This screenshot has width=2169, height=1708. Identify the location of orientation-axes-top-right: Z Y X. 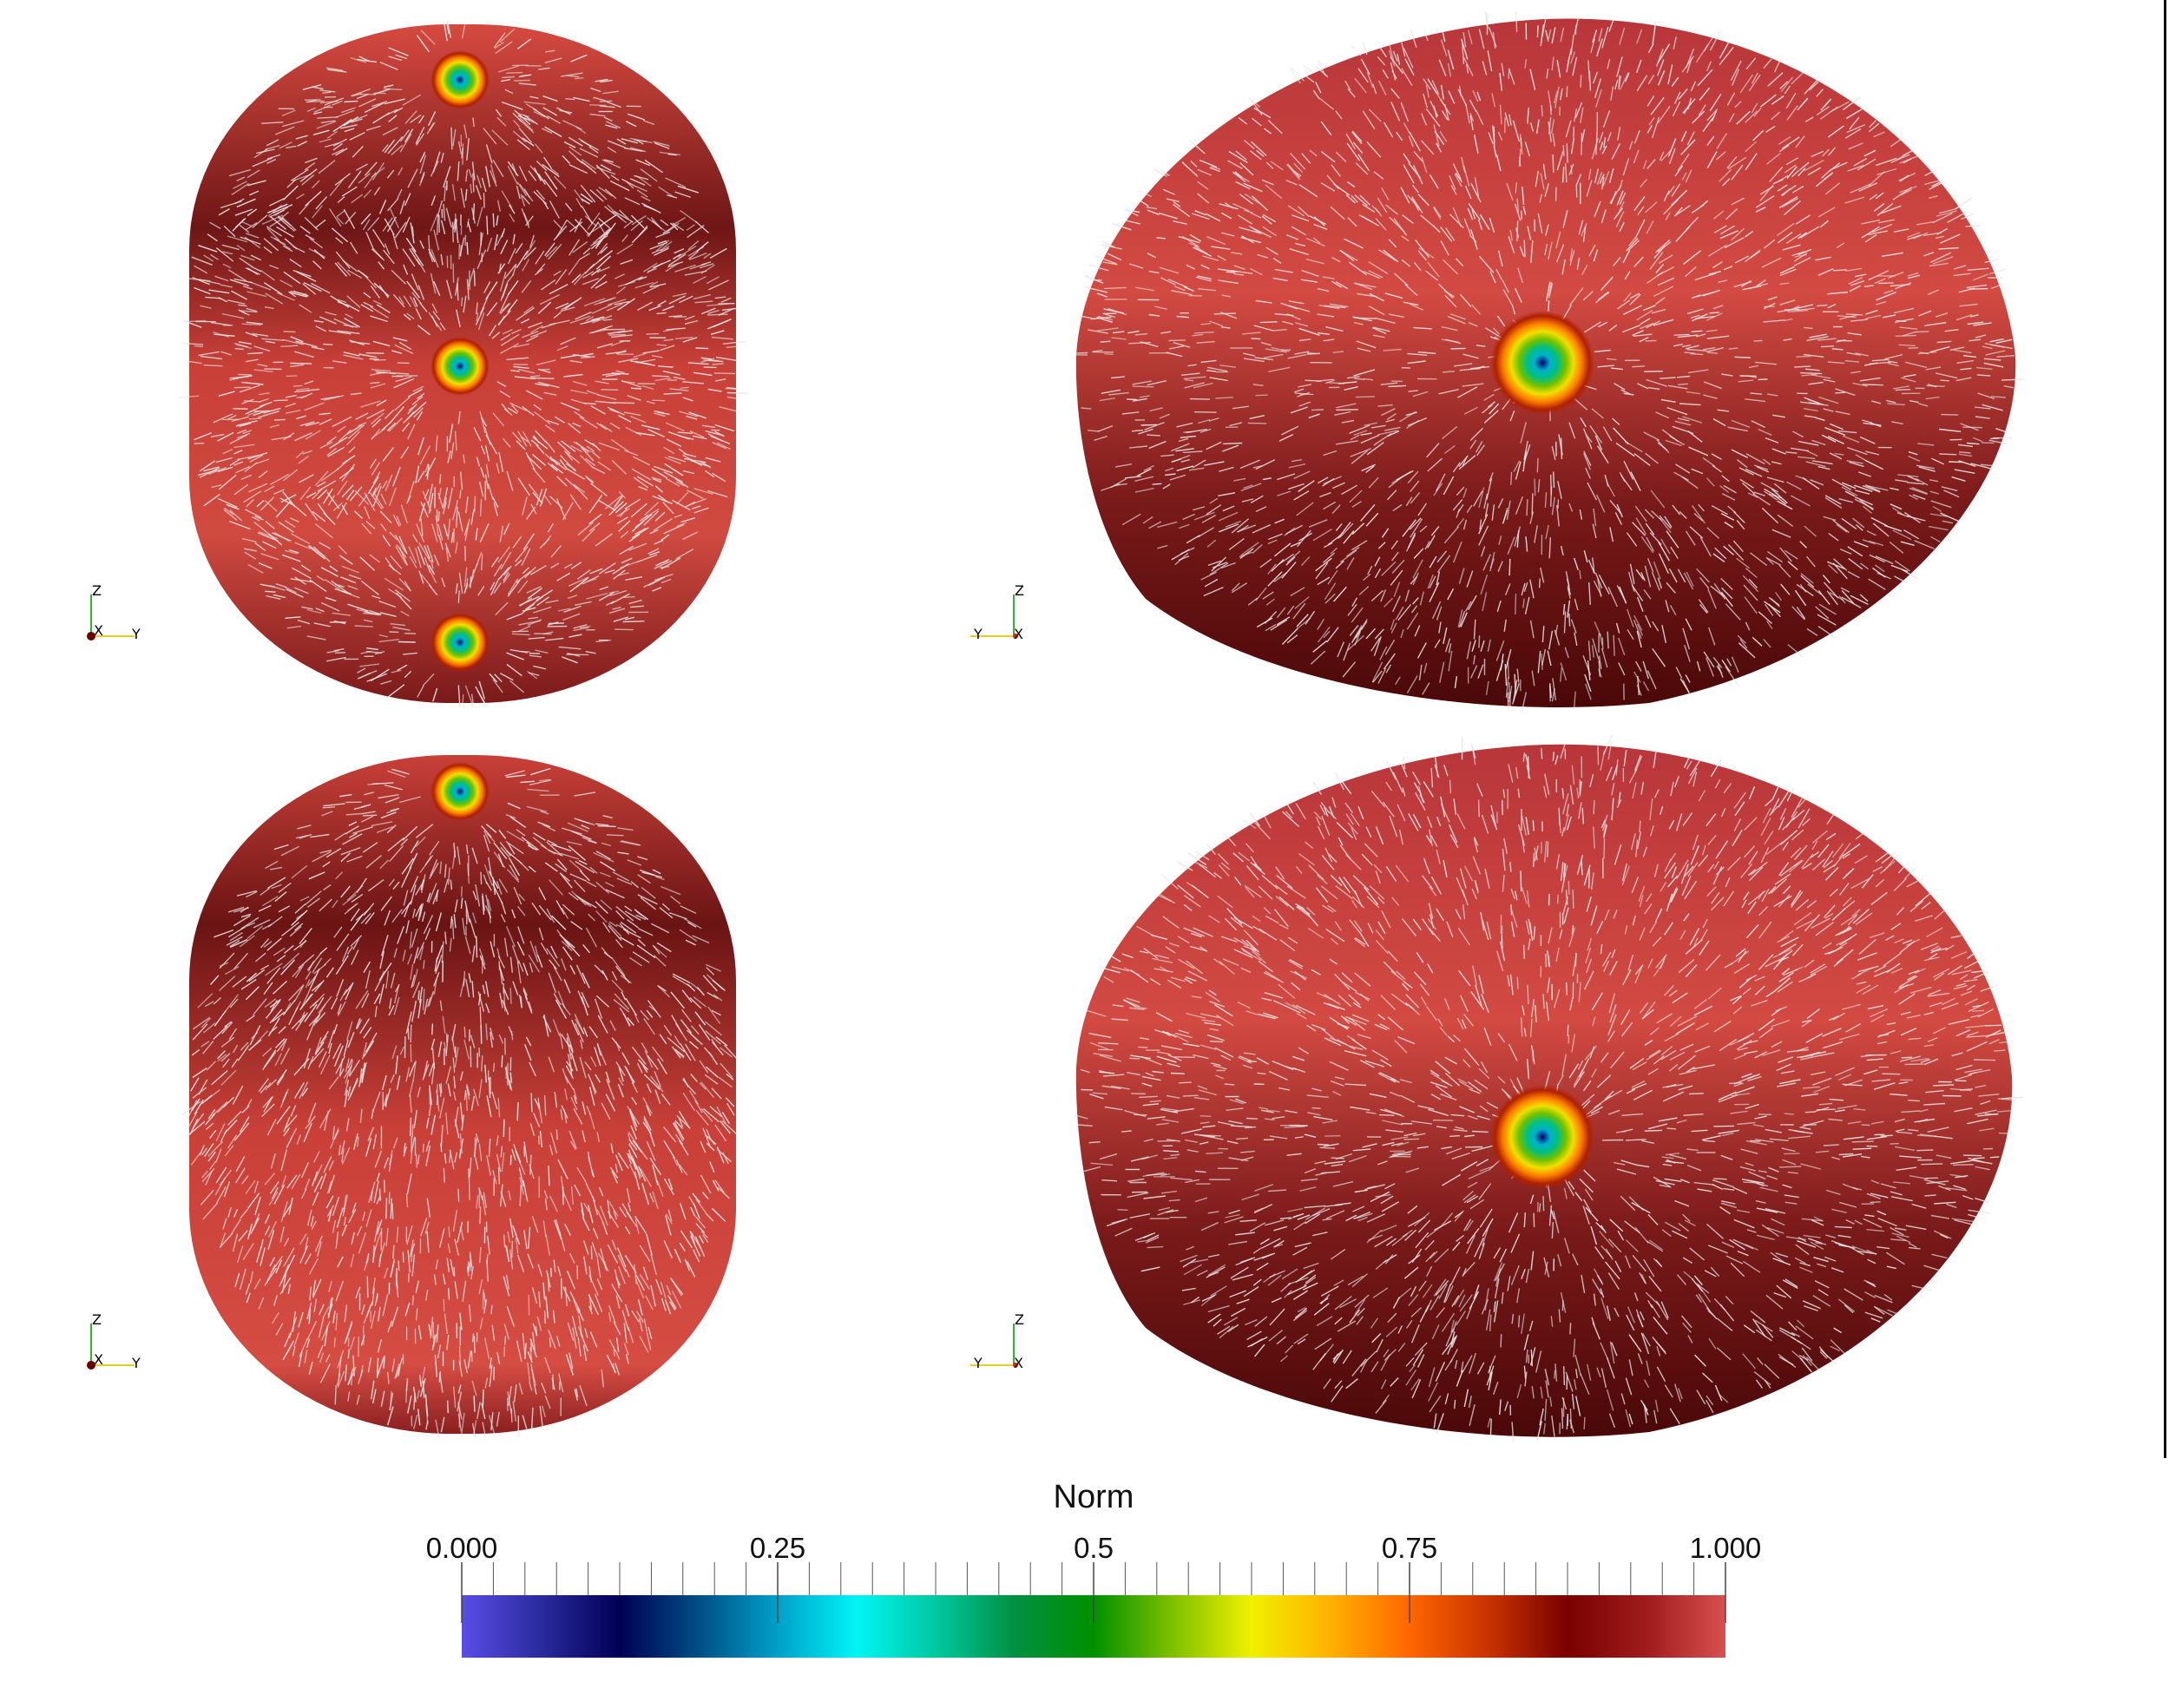
(997, 612).